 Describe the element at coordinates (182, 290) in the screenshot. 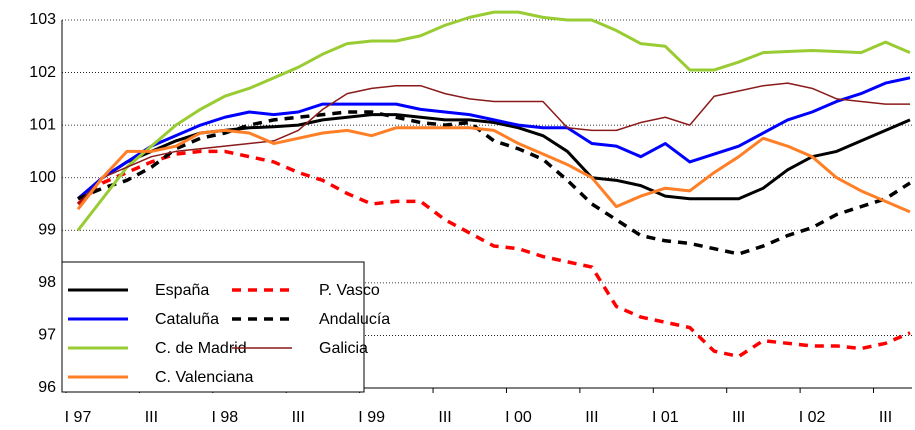

I see `legend-label: España` at that location.